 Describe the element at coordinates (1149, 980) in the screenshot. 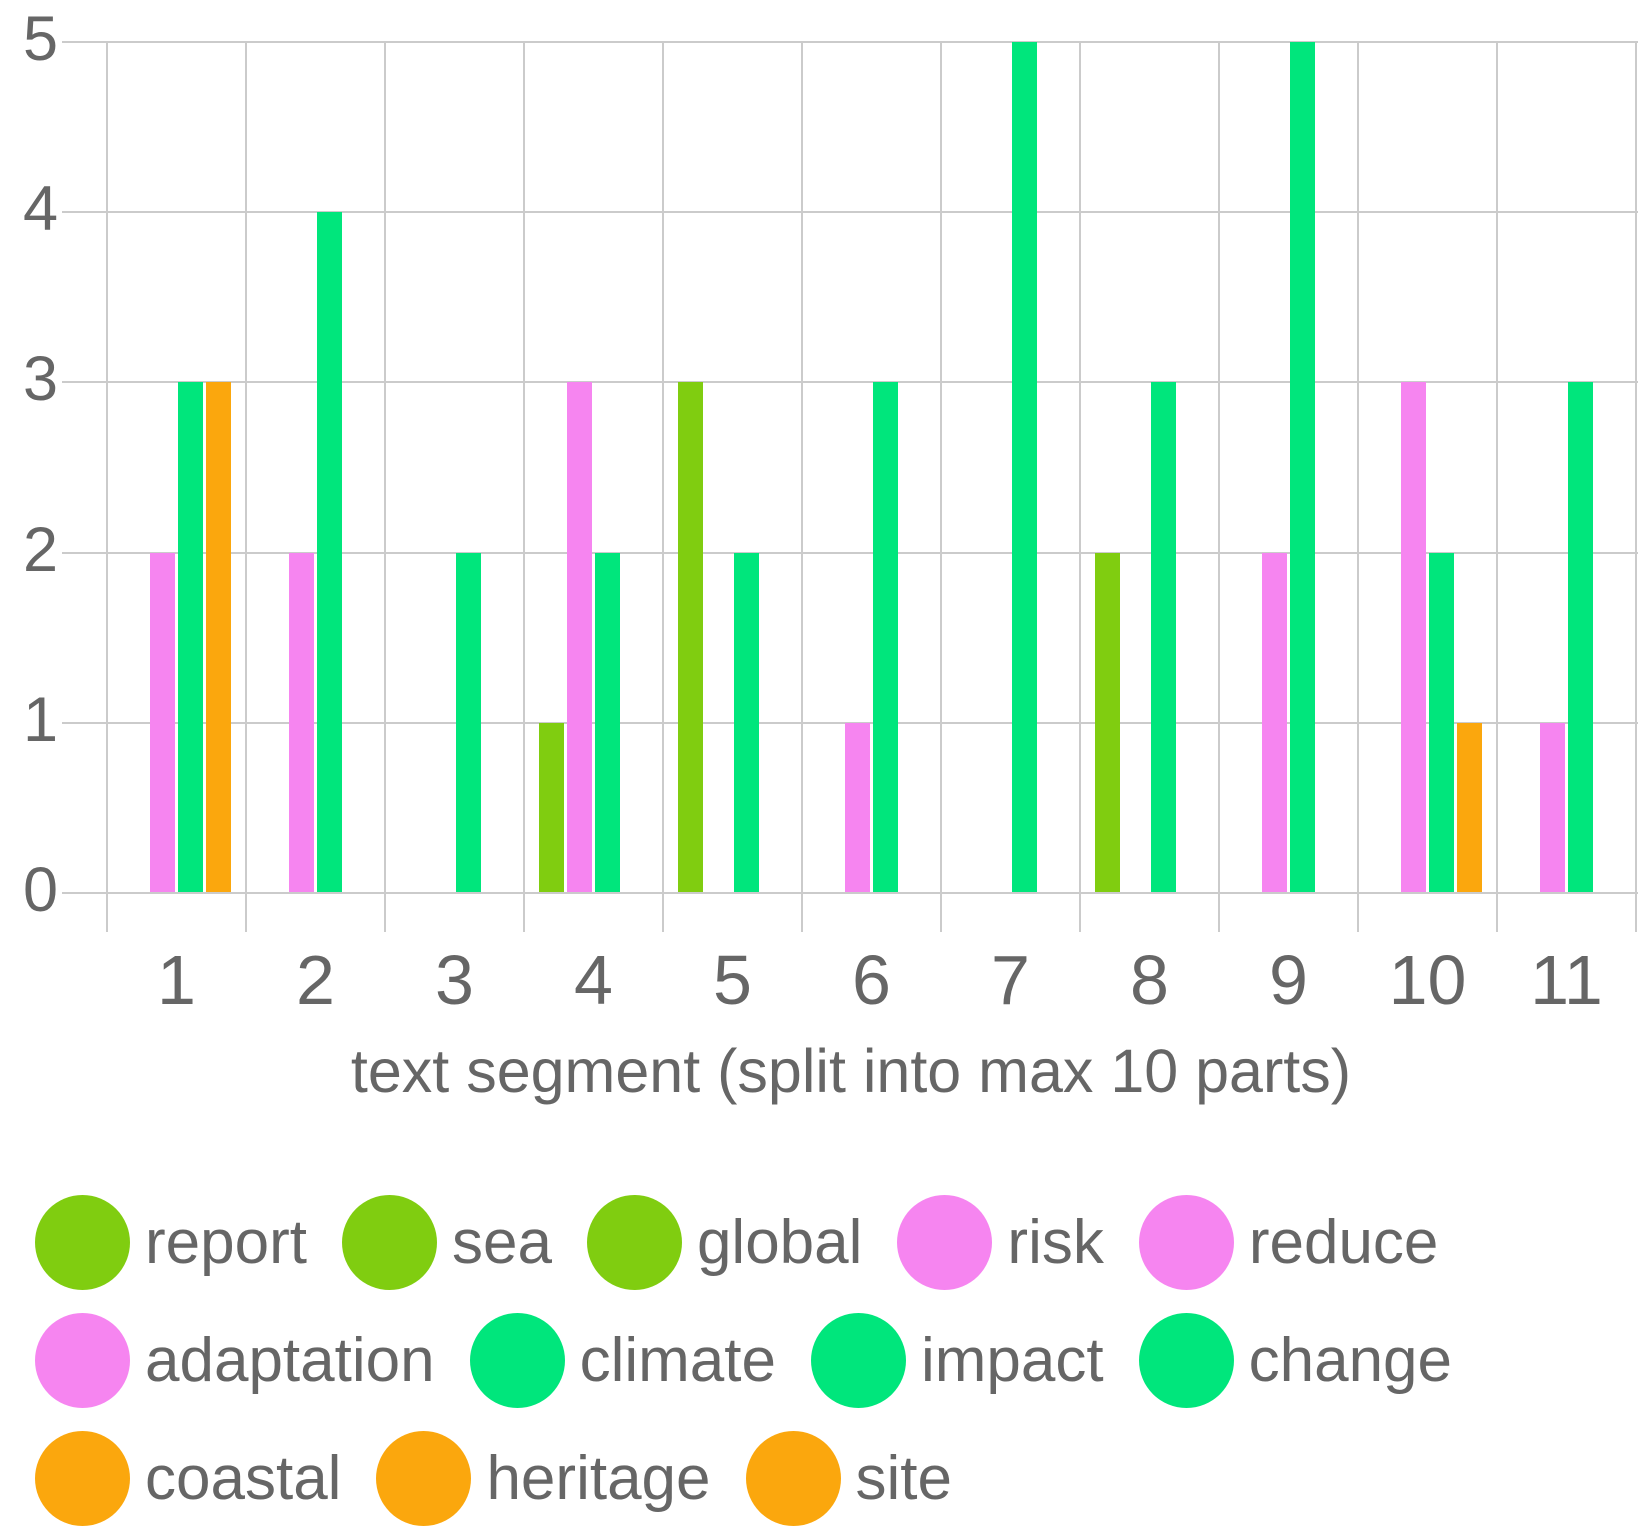

I see `x-tick-label: 8` at that location.